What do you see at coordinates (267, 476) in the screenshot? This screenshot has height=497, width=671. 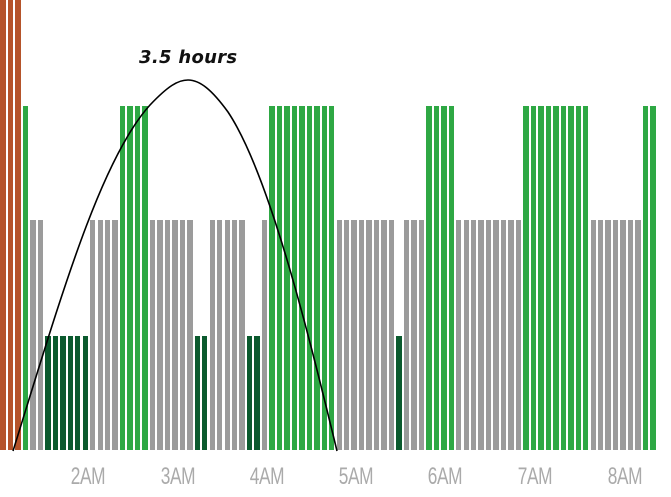 I see `x-tick-label: 4AM` at bounding box center [267, 476].